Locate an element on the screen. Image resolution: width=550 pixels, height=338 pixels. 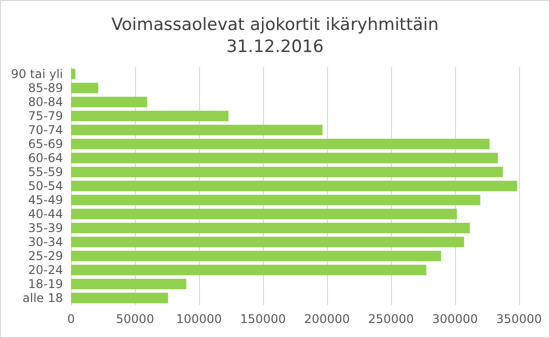
y-tick-label: 70-74 is located at coordinates (45, 130).